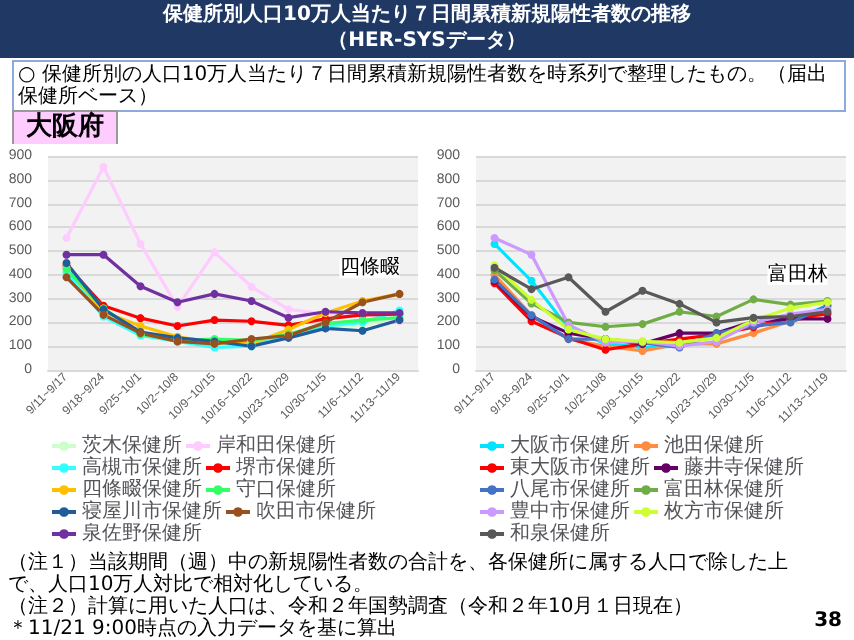 Image resolution: width=854 pixels, height=640 pixels. What do you see at coordinates (828, 621) in the screenshot?
I see `text: 38` at bounding box center [828, 621].